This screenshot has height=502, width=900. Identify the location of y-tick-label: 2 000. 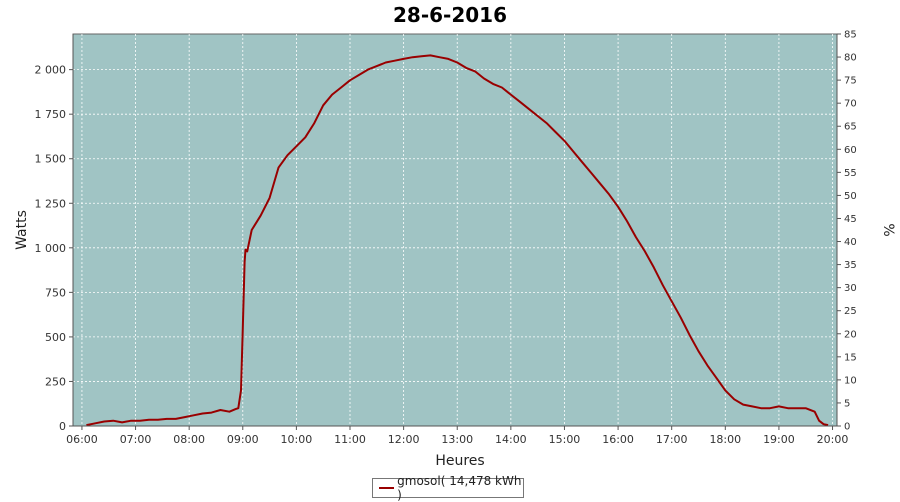
(51, 70).